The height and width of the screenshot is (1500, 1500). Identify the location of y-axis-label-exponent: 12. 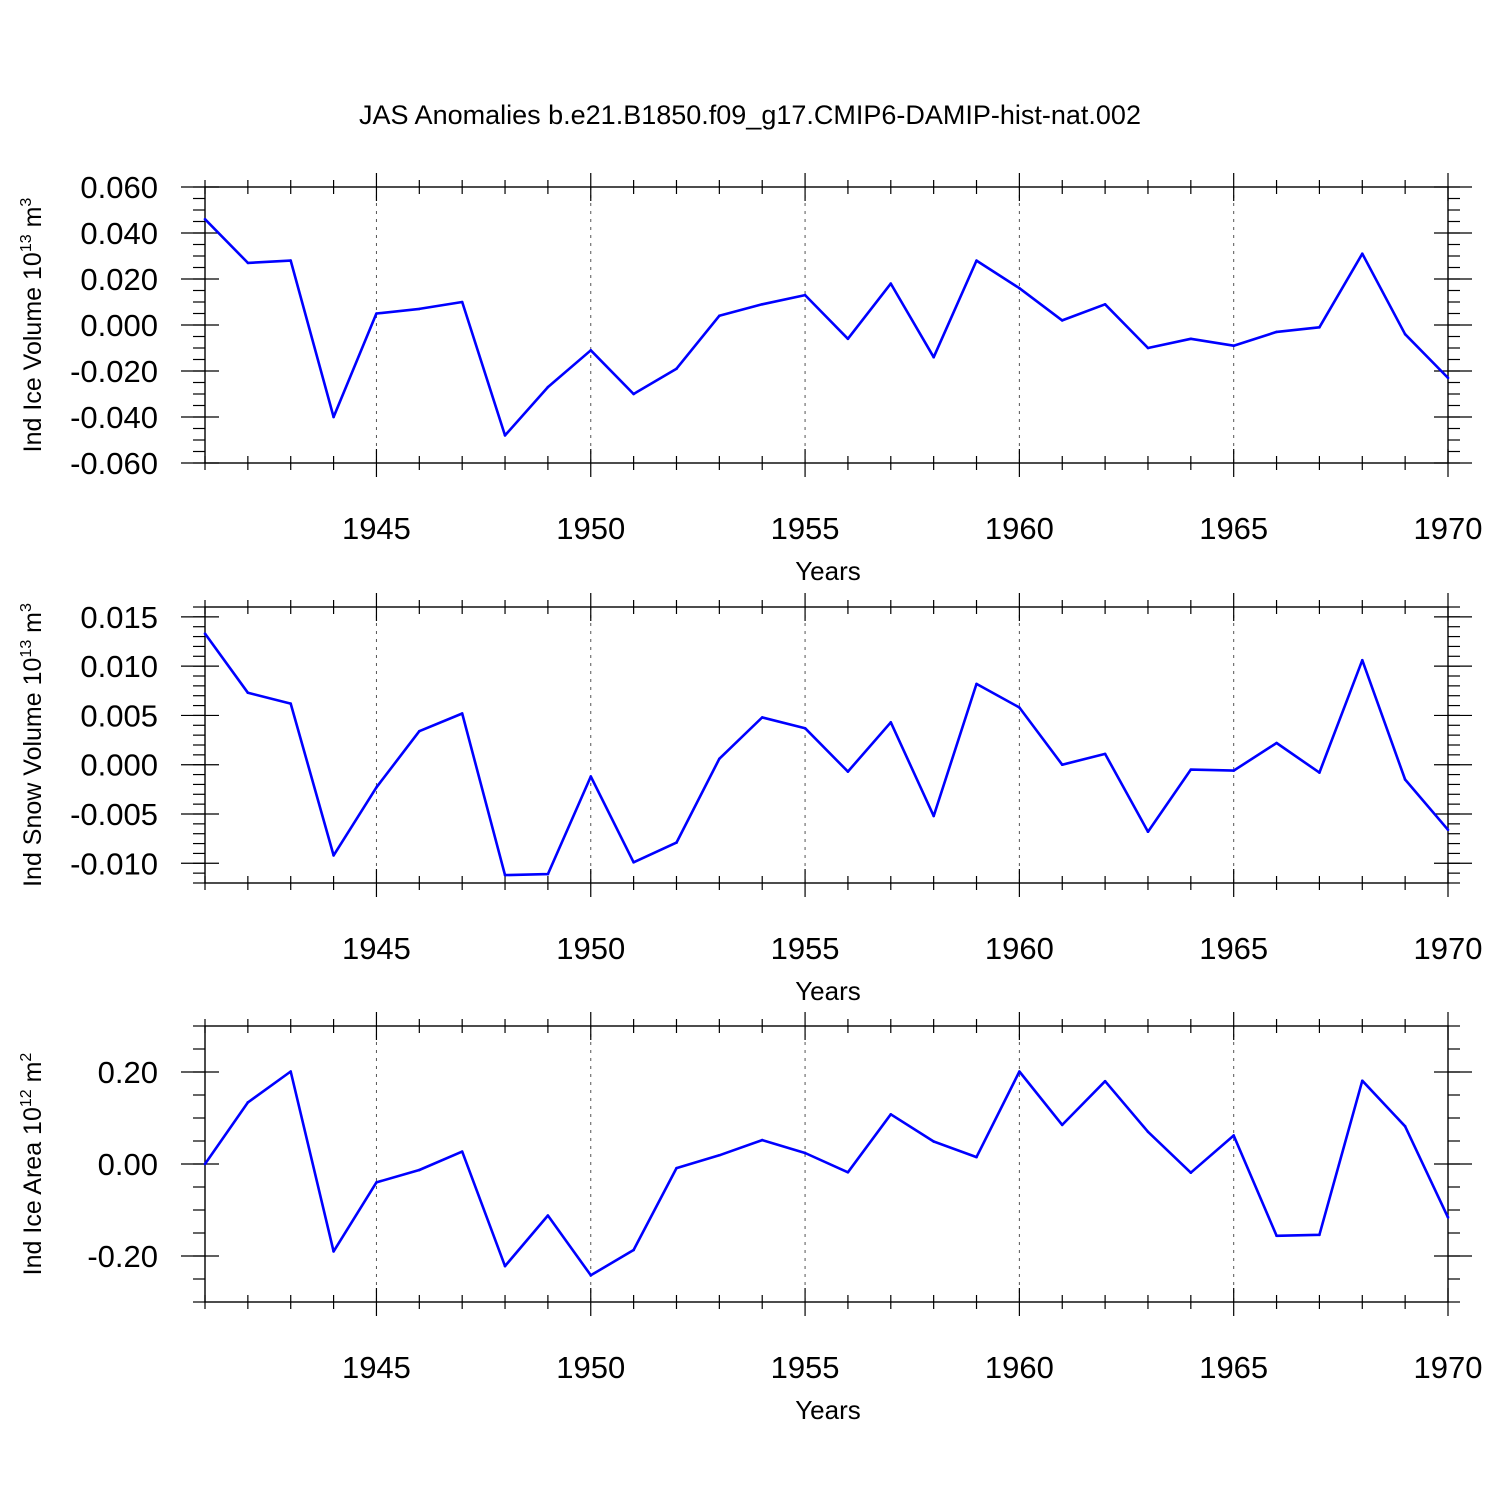
(26, 1098).